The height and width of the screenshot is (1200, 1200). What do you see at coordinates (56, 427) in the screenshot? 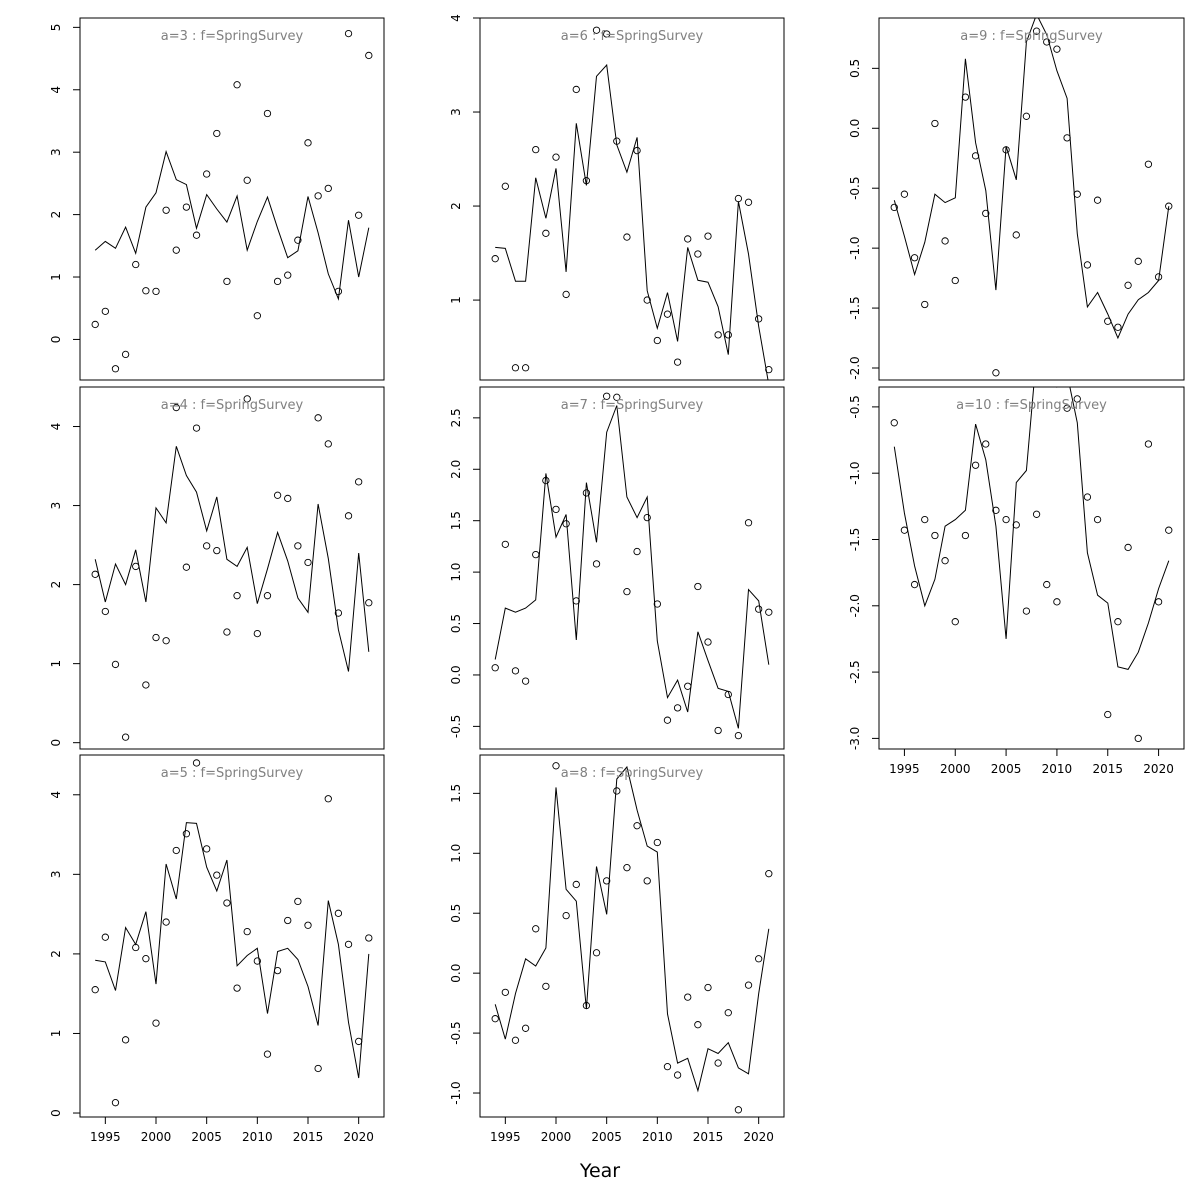
I see `y-tick-label: 4` at bounding box center [56, 427].